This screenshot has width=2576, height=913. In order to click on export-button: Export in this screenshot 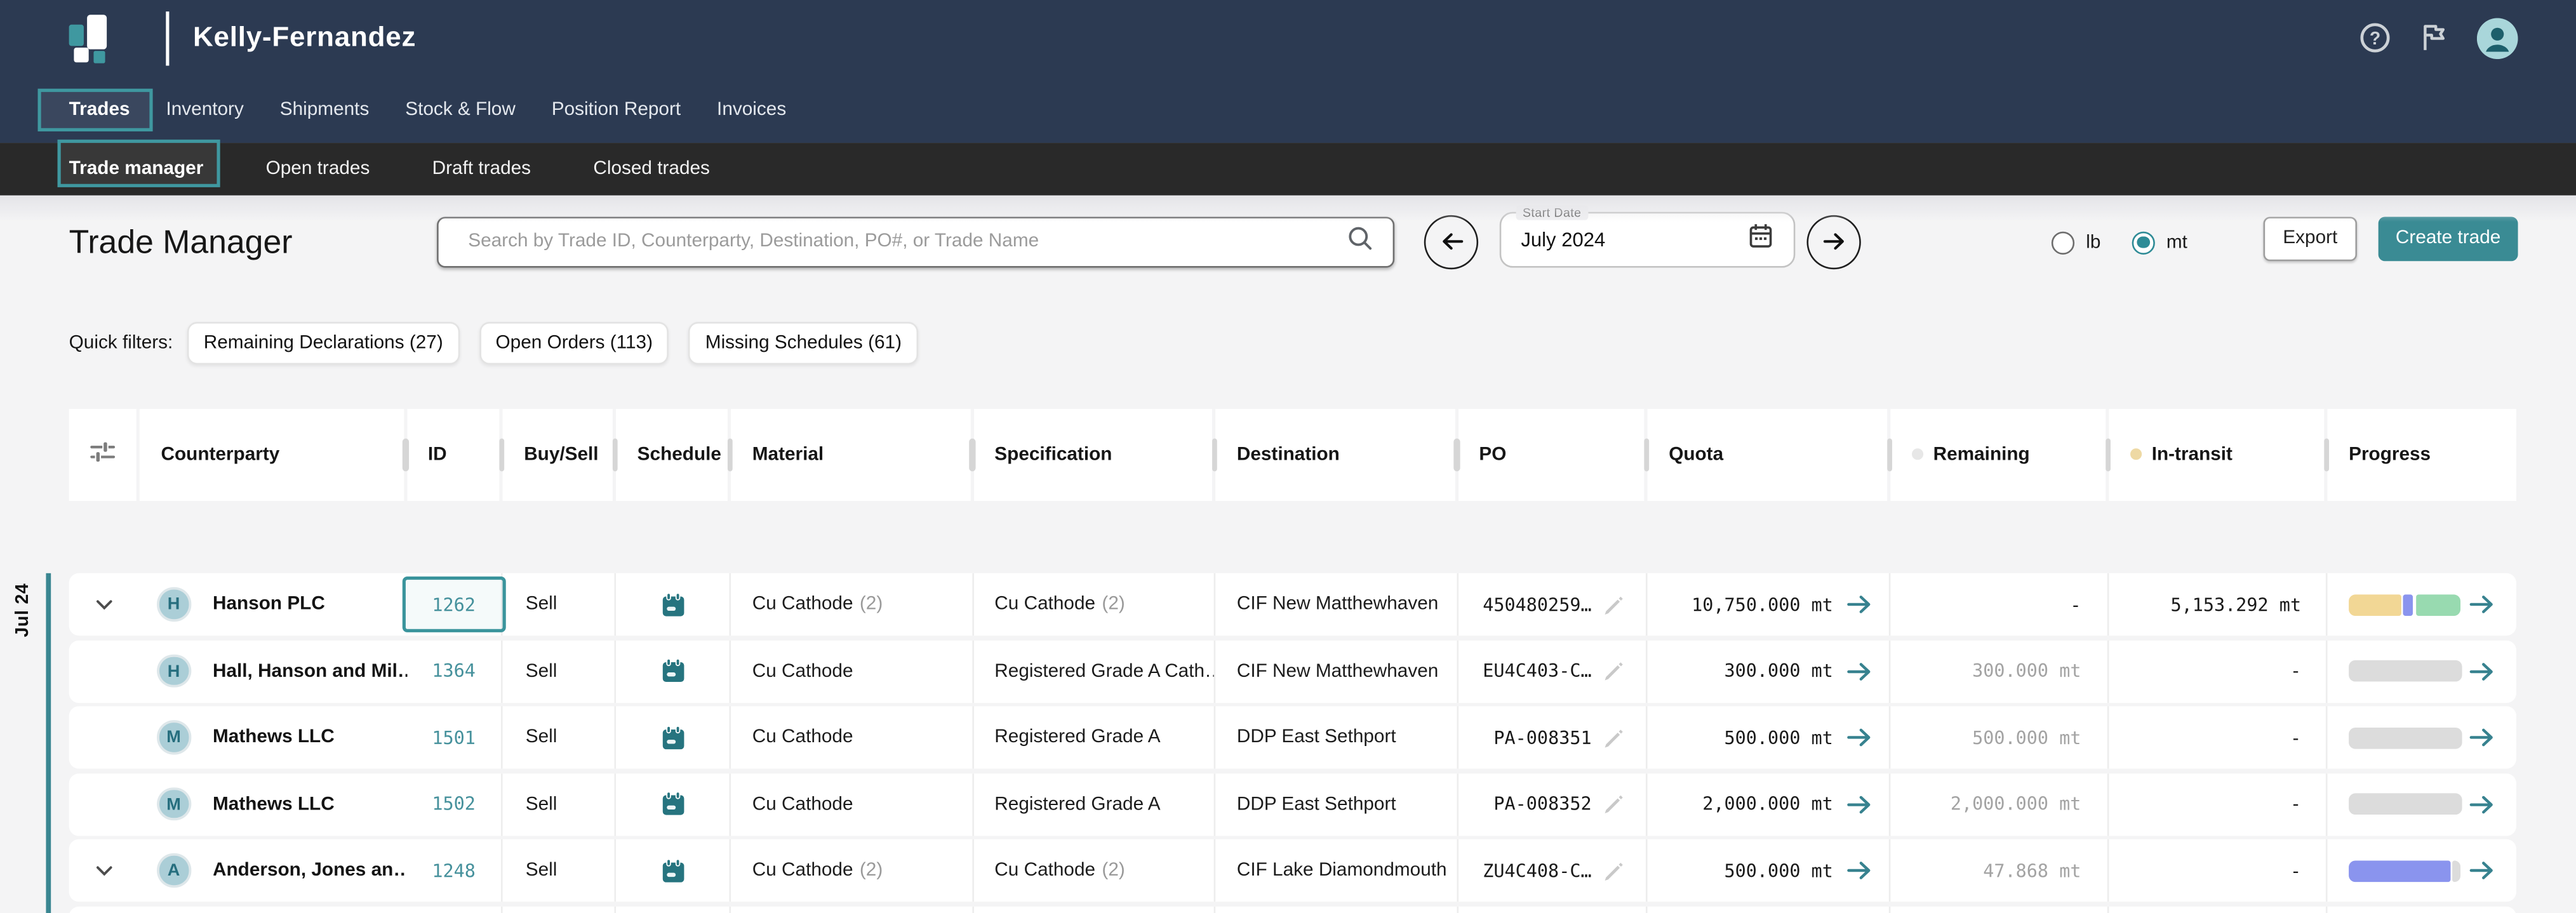, I will do `click(2310, 239)`.